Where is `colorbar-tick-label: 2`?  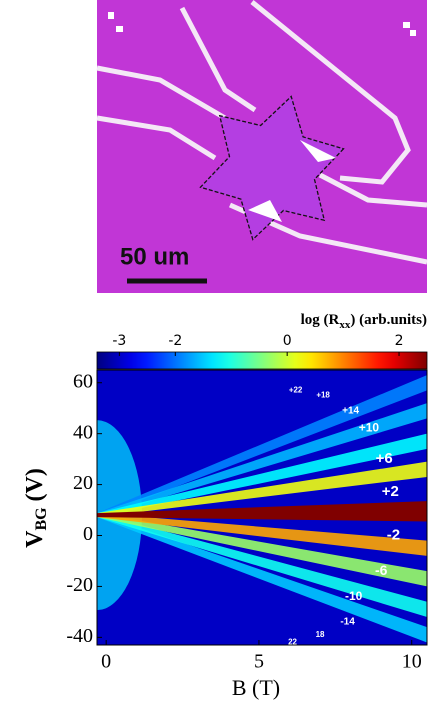 colorbar-tick-label: 2 is located at coordinates (399, 341).